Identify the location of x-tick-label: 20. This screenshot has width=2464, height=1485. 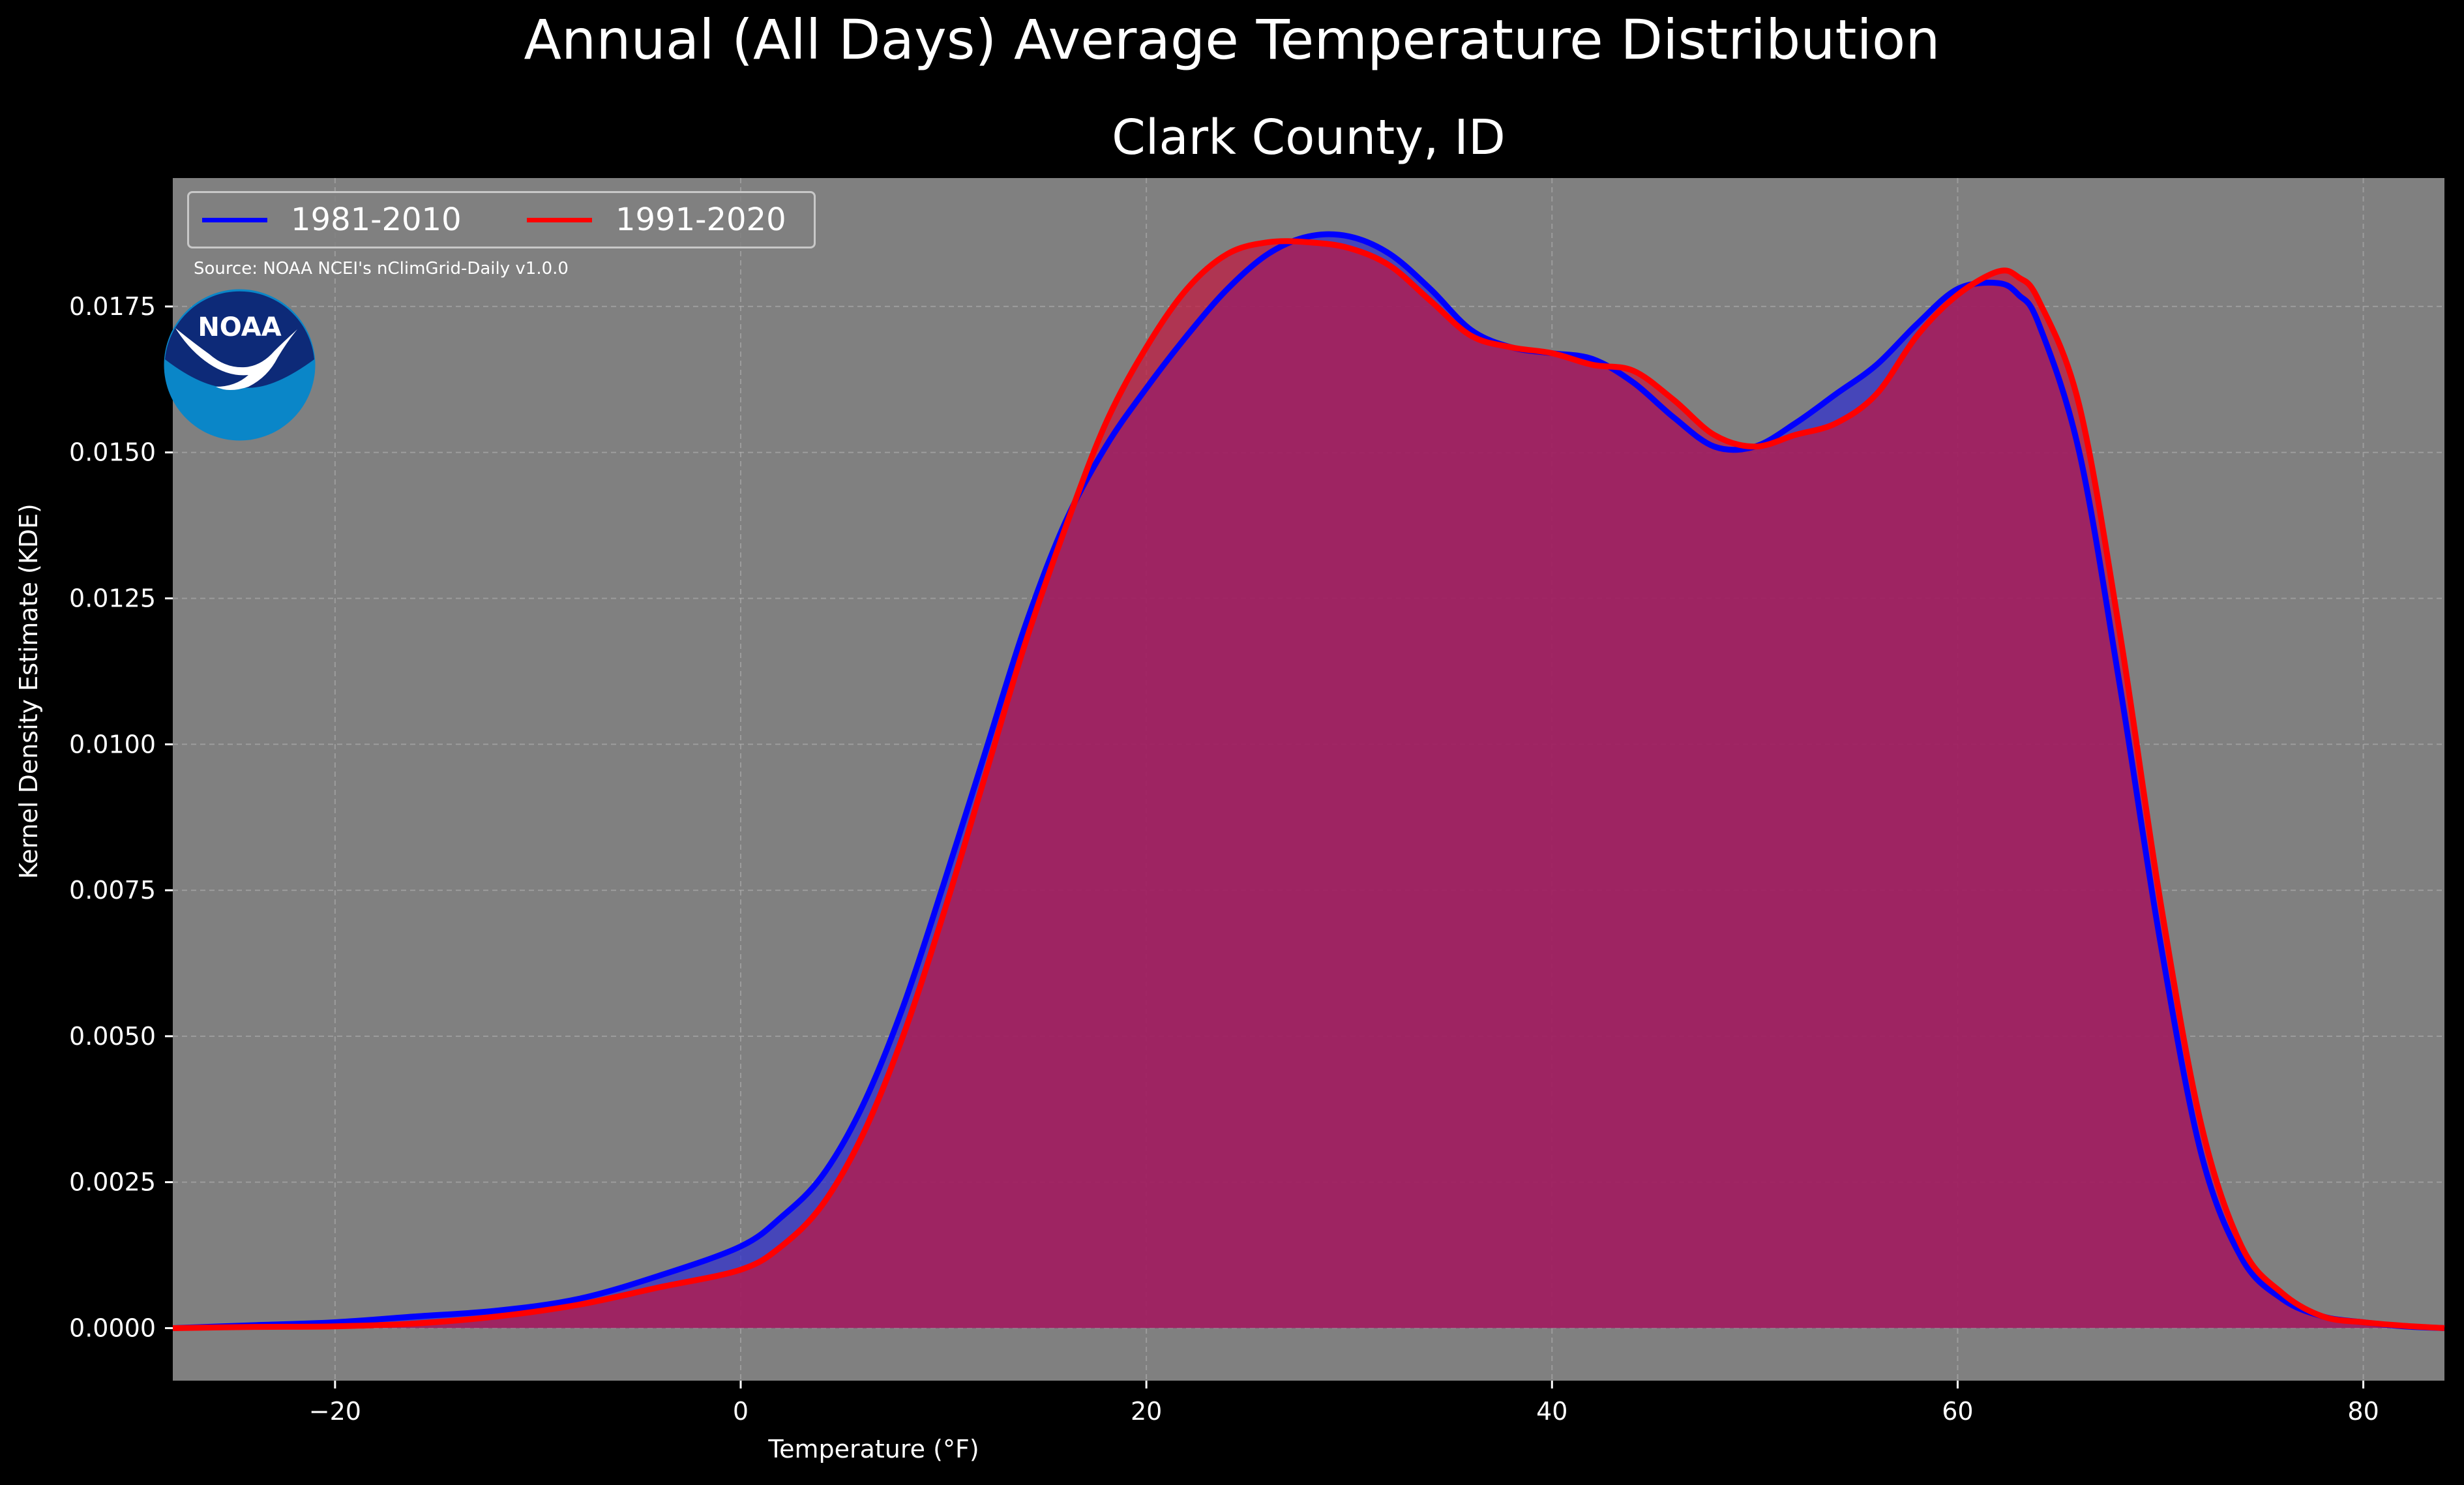
(1146, 1412).